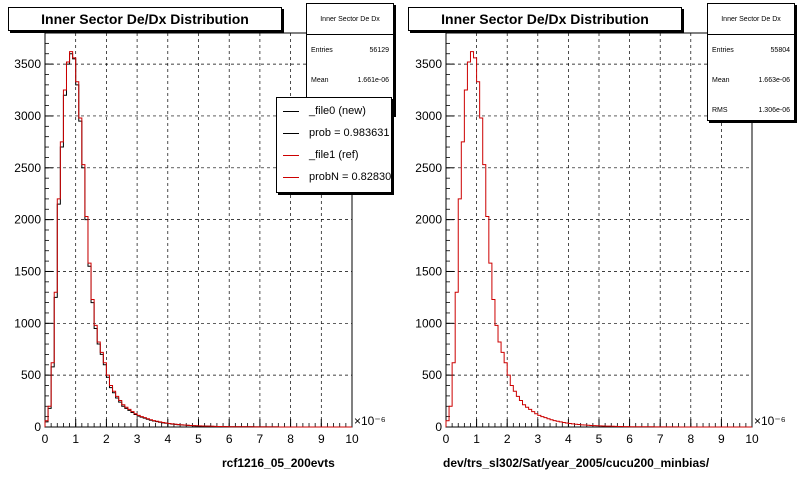 The height and width of the screenshot is (480, 800). What do you see at coordinates (278, 463) in the screenshot?
I see `x-axis-label: rcf1216_05_200evts` at bounding box center [278, 463].